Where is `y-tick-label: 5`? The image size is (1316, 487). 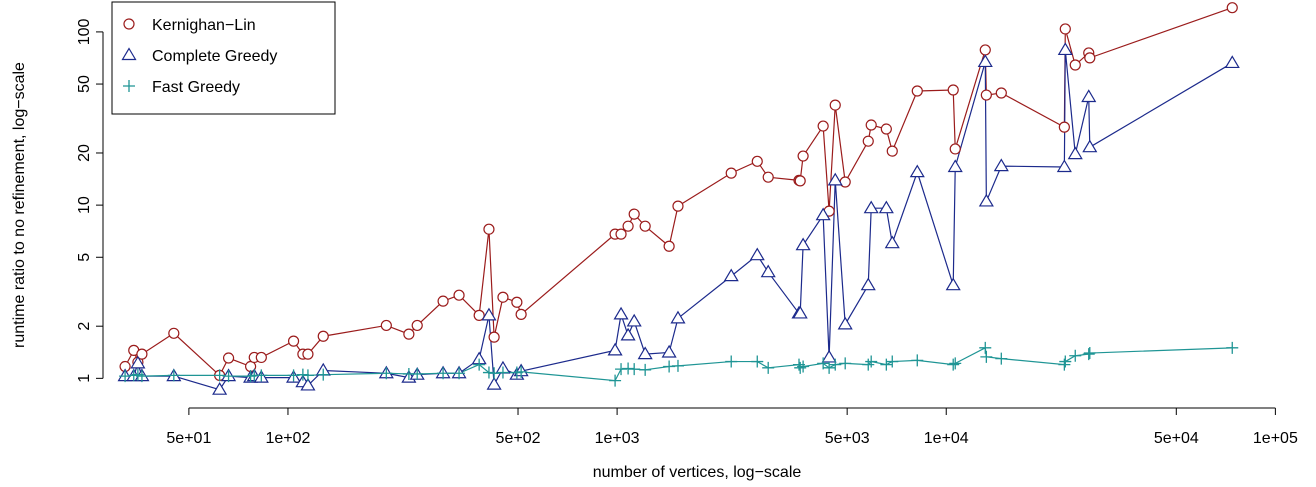
y-tick-label: 5 is located at coordinates (84, 257).